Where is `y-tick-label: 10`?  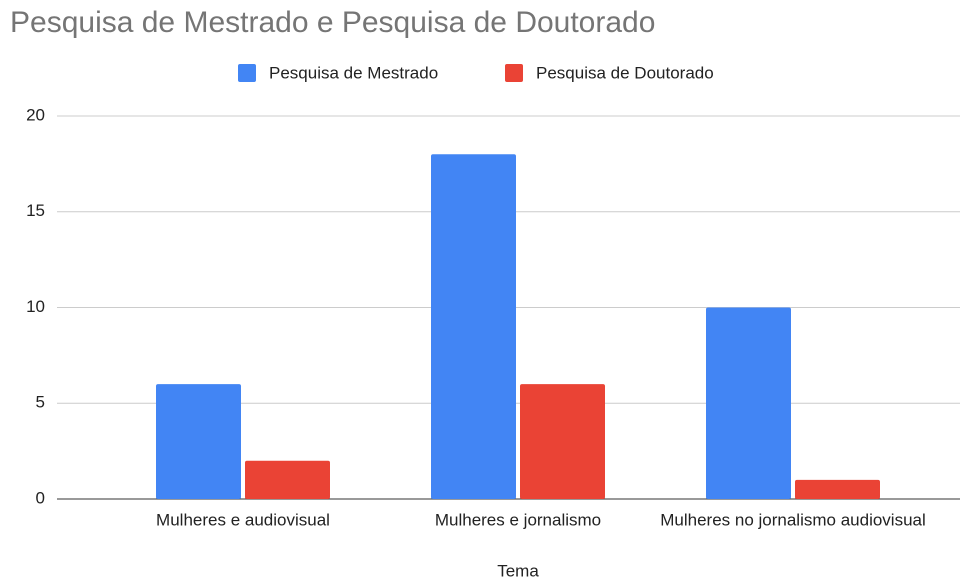
y-tick-label: 10 is located at coordinates (35, 306).